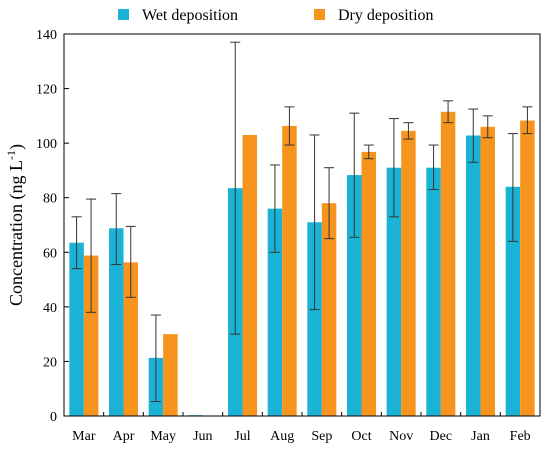 This screenshot has width=550, height=455. Describe the element at coordinates (50, 308) in the screenshot. I see `y-tick-label: 40` at that location.